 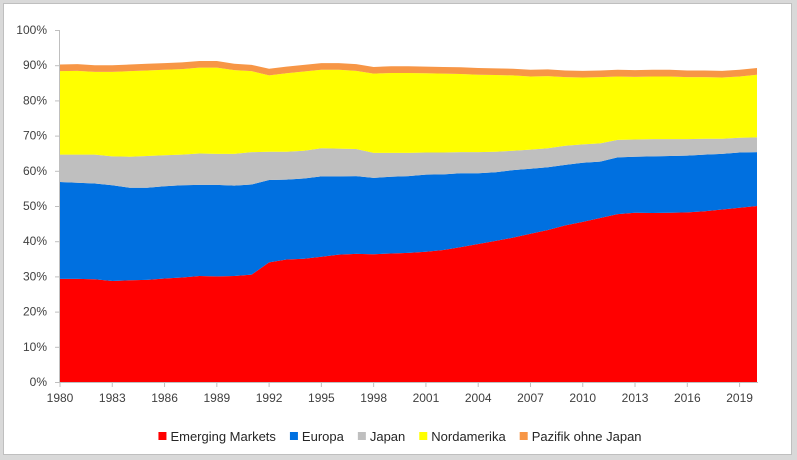 What do you see at coordinates (31, 30) in the screenshot?
I see `y-tick-label: 100%` at bounding box center [31, 30].